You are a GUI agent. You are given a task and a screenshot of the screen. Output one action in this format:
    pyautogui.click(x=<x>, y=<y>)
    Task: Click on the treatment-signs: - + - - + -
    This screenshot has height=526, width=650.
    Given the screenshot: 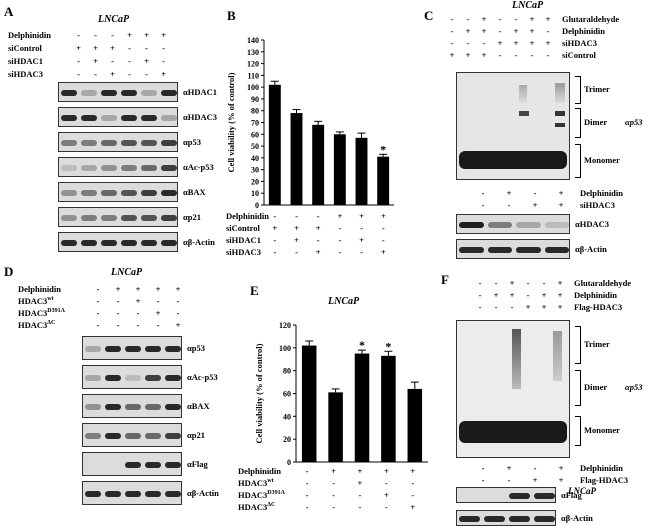 What is the action you would take?
    pyautogui.click(x=121, y=61)
    